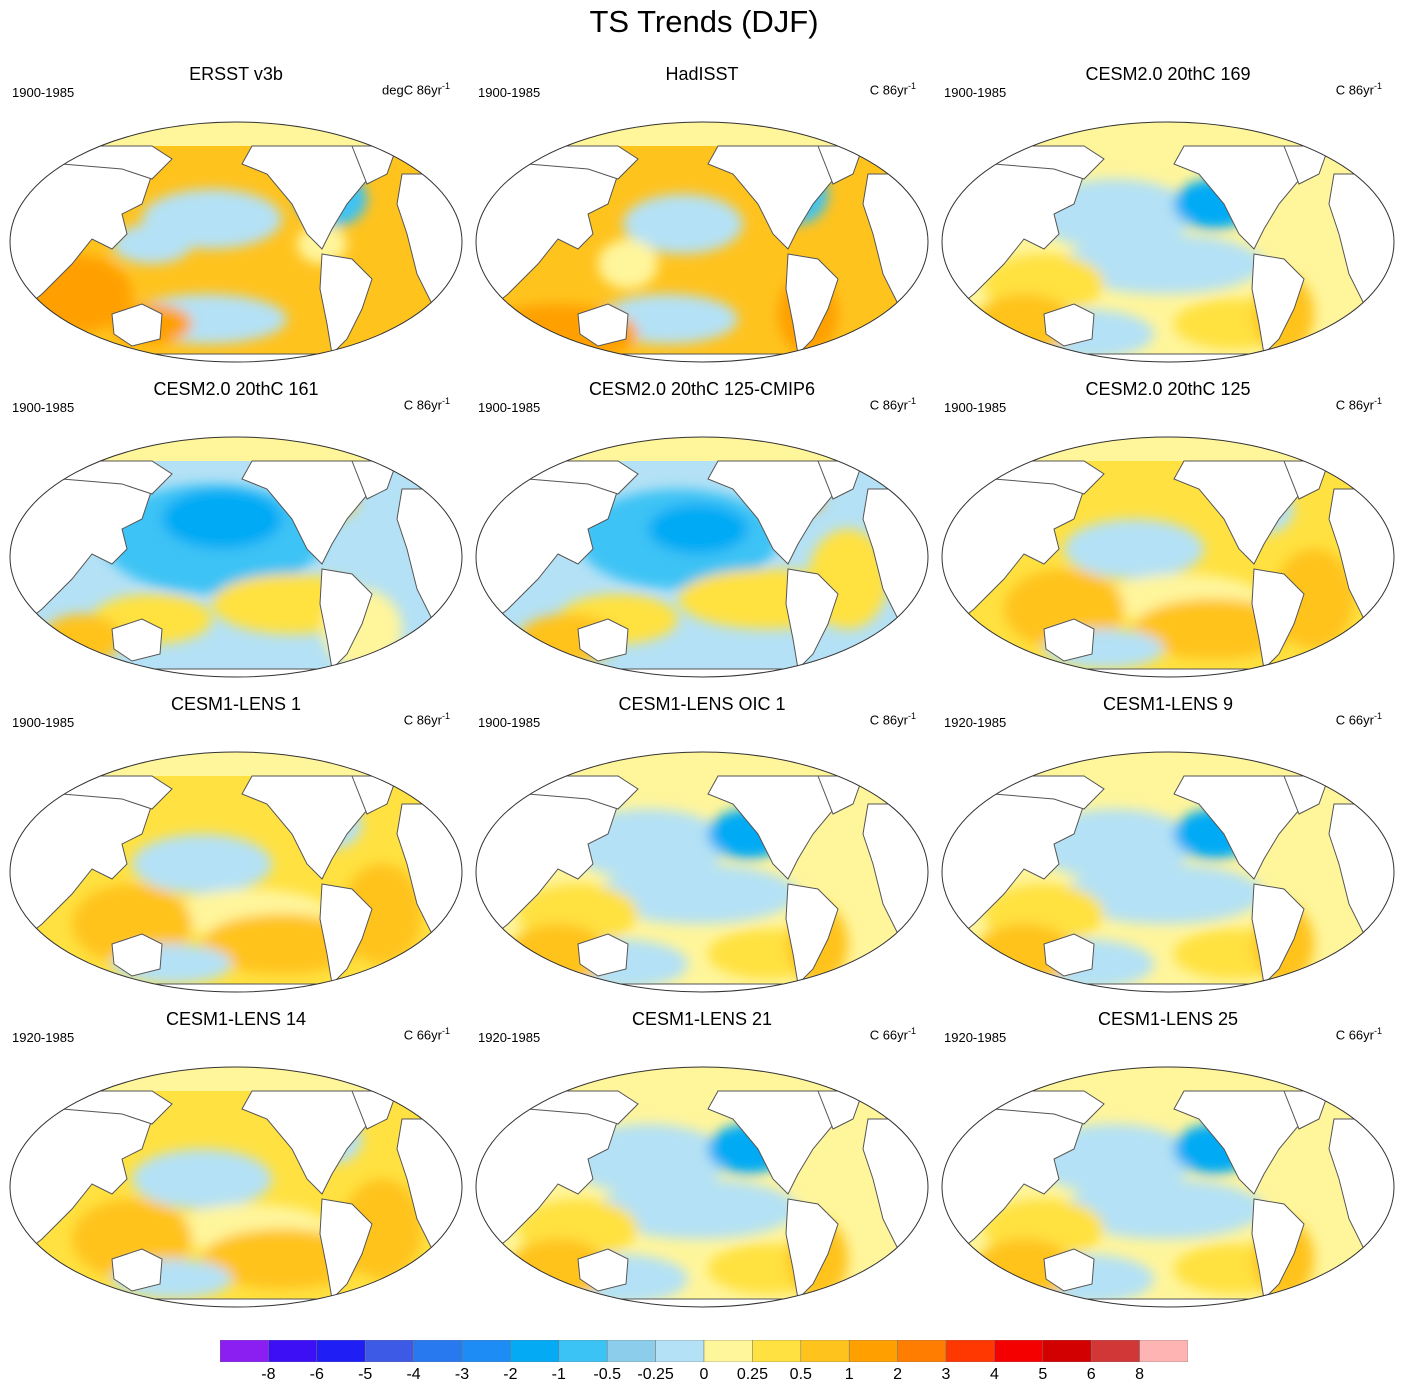 The height and width of the screenshot is (1391, 1408). What do you see at coordinates (702, 74) in the screenshot?
I see `panel-title: HadISST` at bounding box center [702, 74].